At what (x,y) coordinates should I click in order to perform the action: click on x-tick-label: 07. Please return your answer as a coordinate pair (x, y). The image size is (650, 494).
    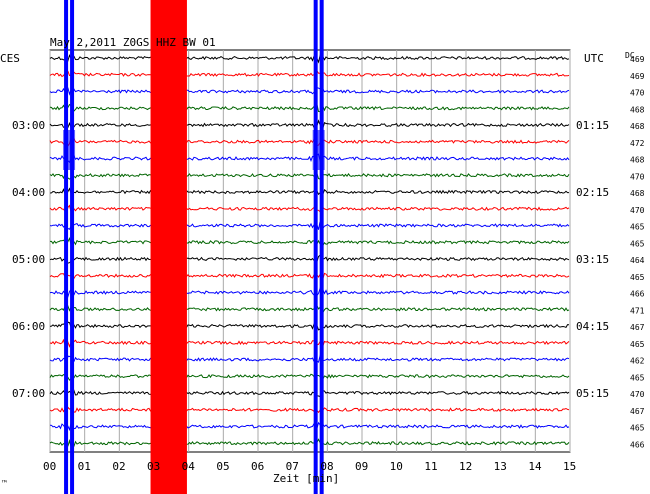
    Looking at the image, I should click on (292, 466).